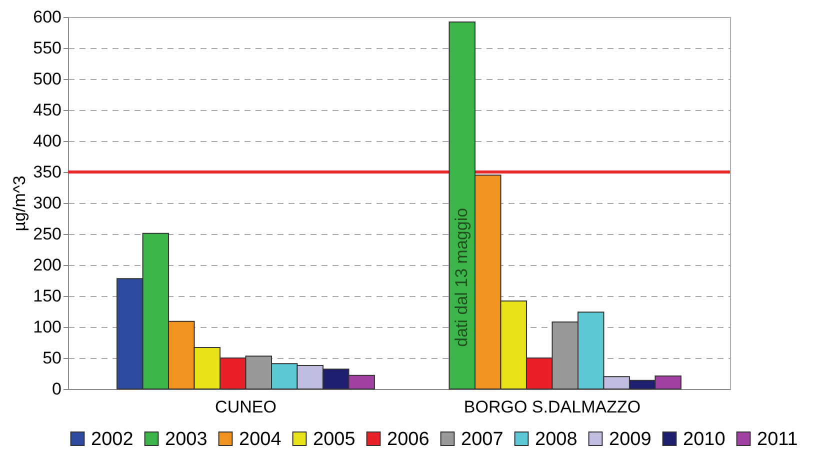  Describe the element at coordinates (112, 439) in the screenshot. I see `legend-label: 2002` at that location.